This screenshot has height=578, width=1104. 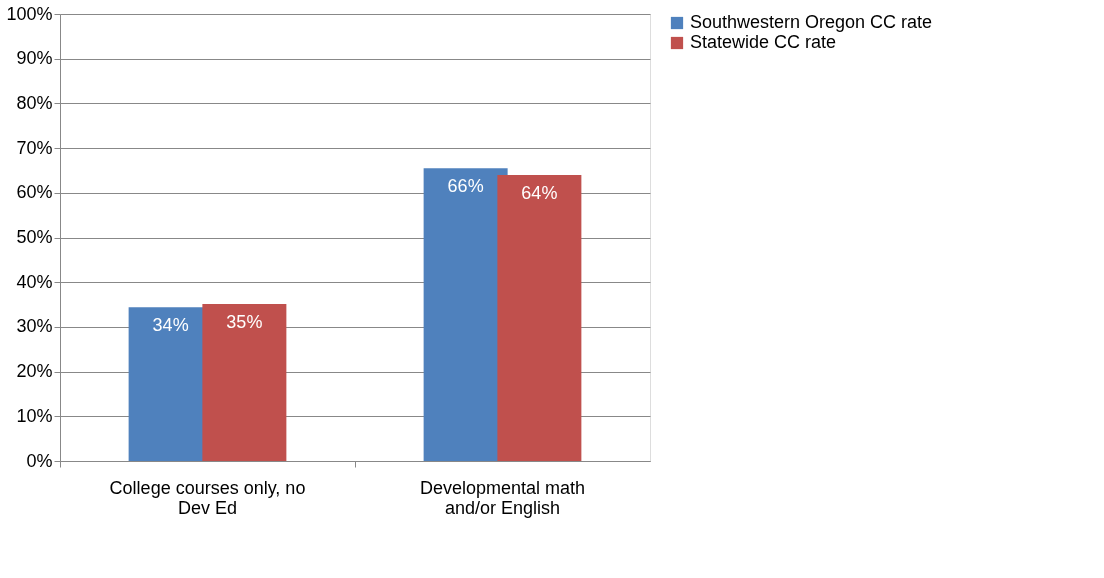 I want to click on y-tick-label: 100%, so click(x=29, y=13).